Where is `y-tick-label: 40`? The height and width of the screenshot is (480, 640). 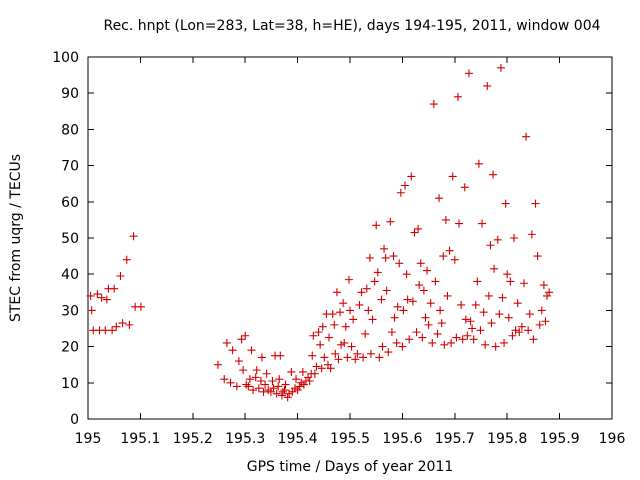 y-tick-label: 40 is located at coordinates (70, 275).